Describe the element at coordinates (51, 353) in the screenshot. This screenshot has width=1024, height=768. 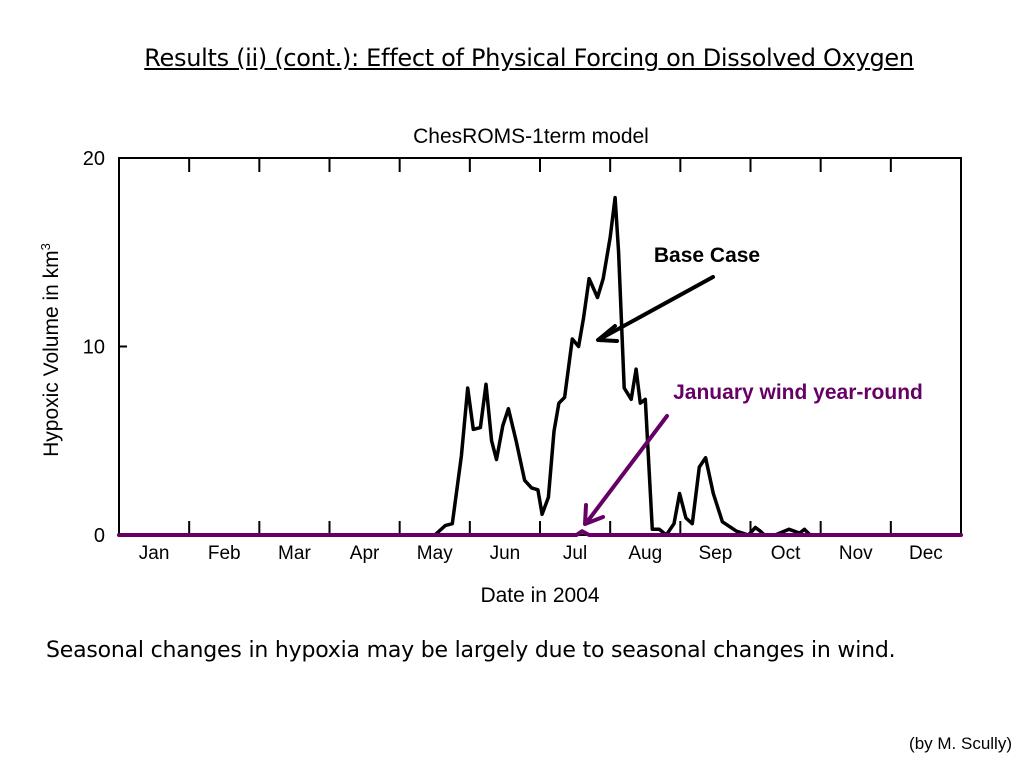
I see `y-axis-label-text: Hypoxic Volume in km` at that location.